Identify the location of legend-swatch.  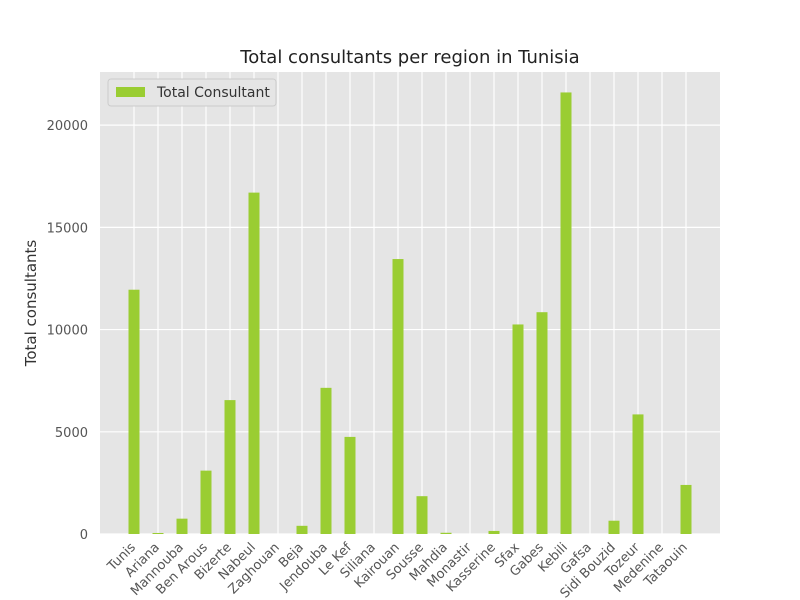
(130, 92).